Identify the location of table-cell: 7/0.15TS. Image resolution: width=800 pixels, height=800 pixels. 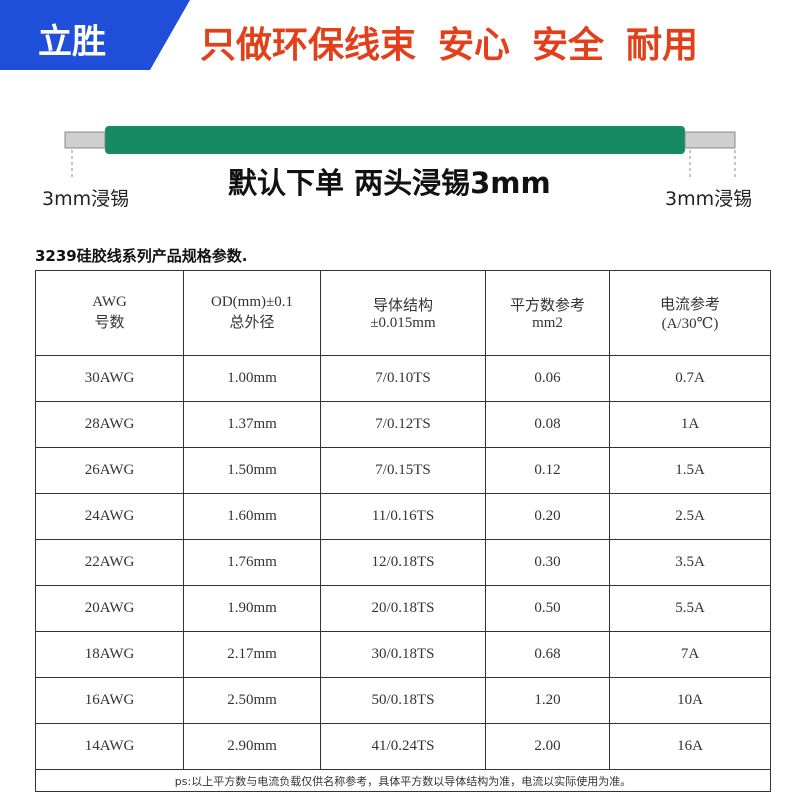
(403, 470).